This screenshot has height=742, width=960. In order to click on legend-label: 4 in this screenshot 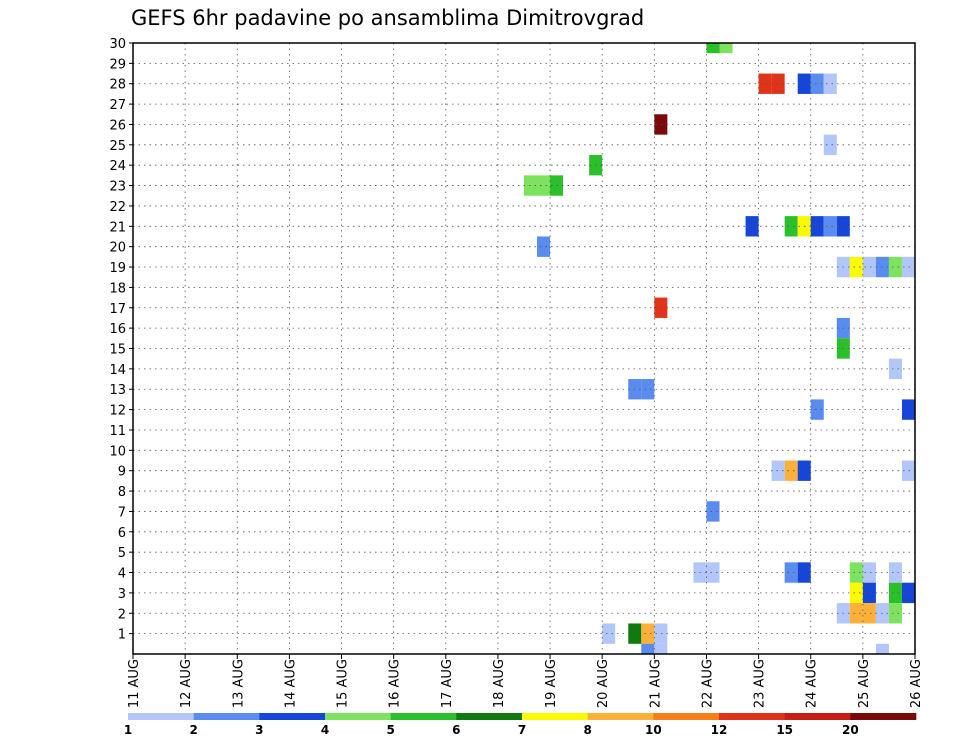, I will do `click(325, 730)`.